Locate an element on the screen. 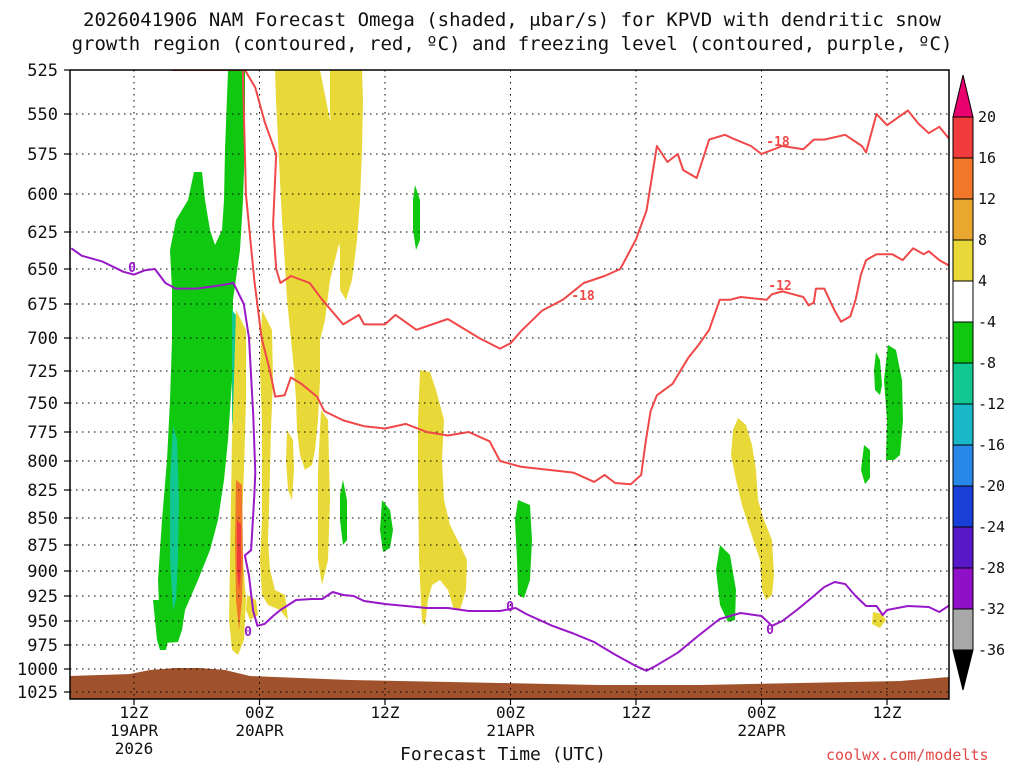 The height and width of the screenshot is (768, 1024). x-tick-label: 19APR is located at coordinates (134, 730).